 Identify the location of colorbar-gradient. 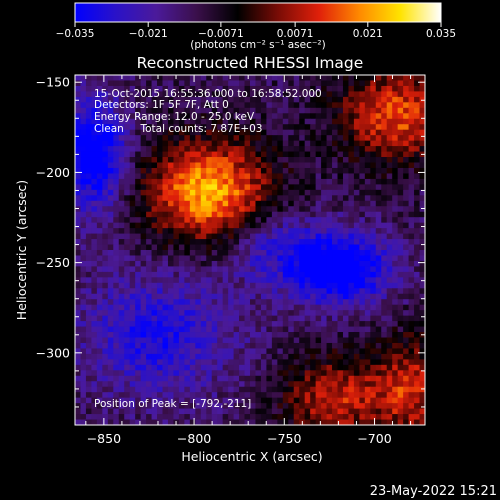
(258, 12).